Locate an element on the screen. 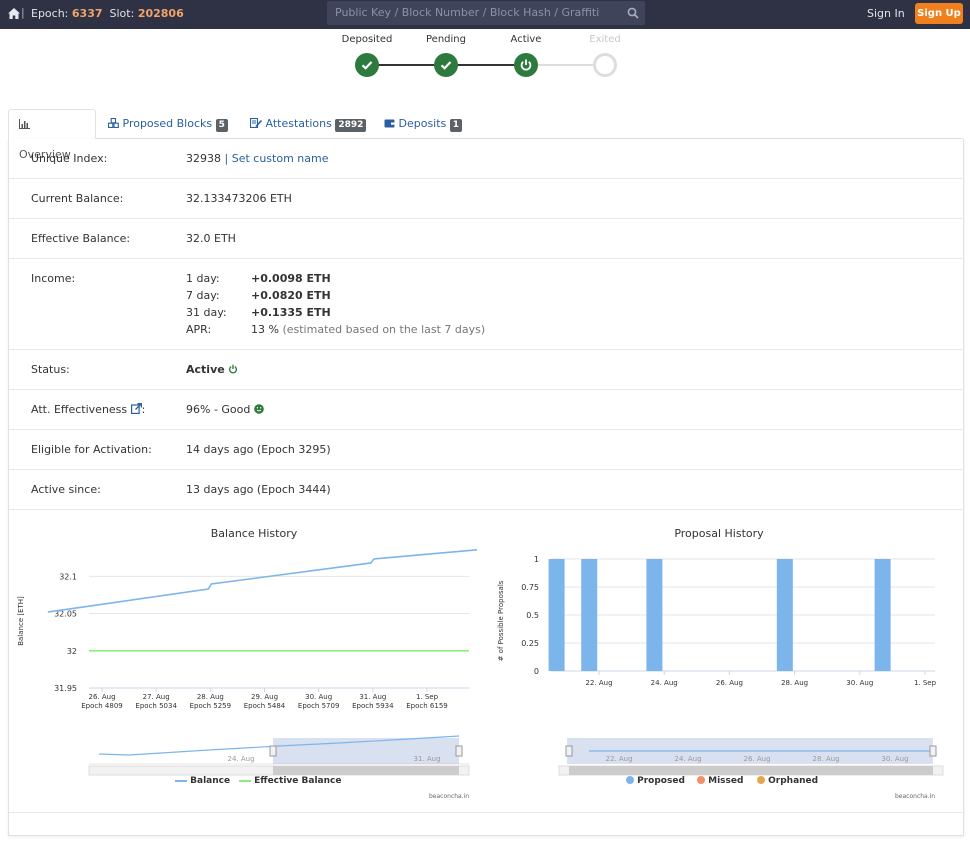  income-1d-period: 1 day: is located at coordinates (203, 278).